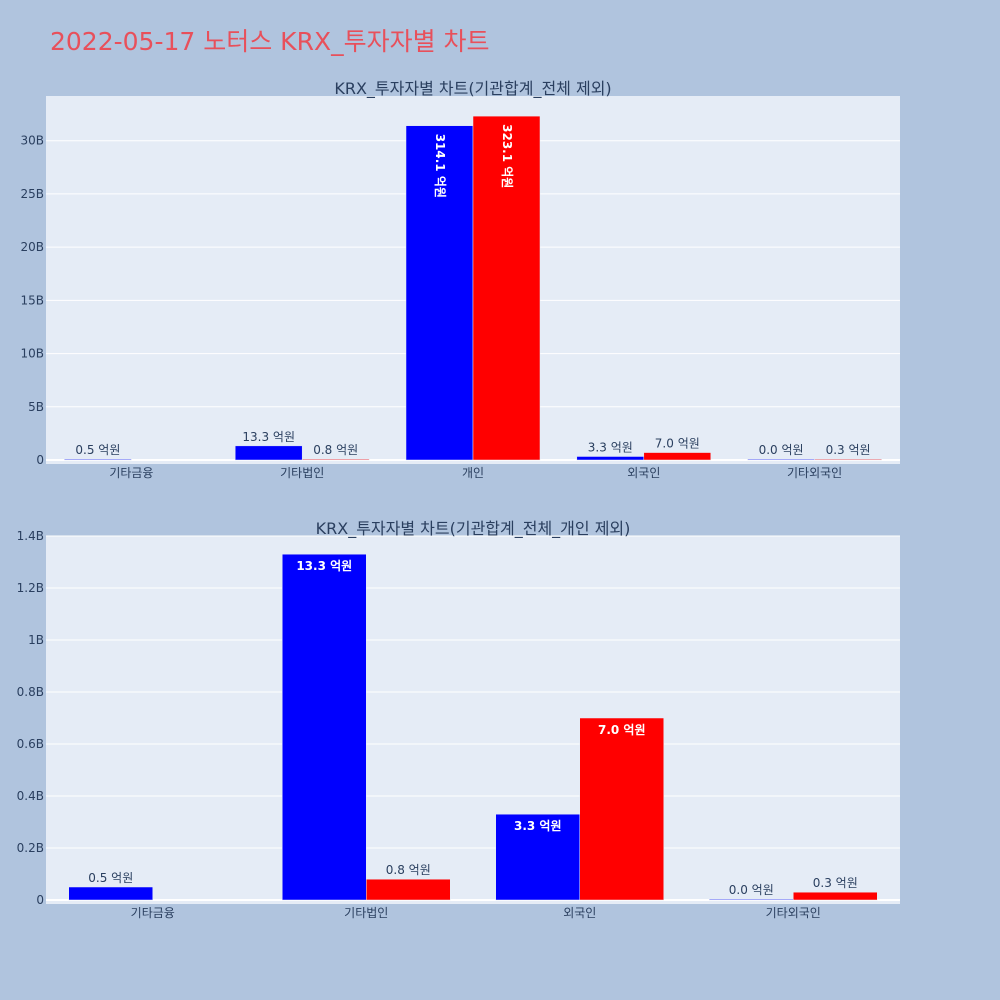 The height and width of the screenshot is (1000, 1000). What do you see at coordinates (30, 692) in the screenshot?
I see `y-tick-label: 0.8B` at bounding box center [30, 692].